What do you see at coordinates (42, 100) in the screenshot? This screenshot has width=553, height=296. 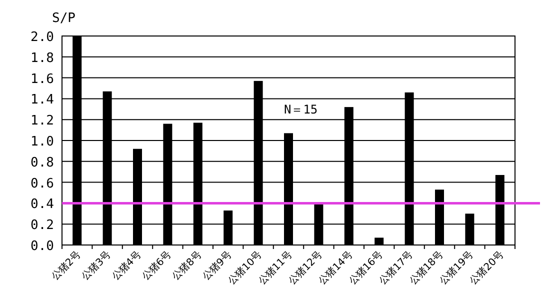 I see `y-tick-label: 1.4` at bounding box center [42, 100].